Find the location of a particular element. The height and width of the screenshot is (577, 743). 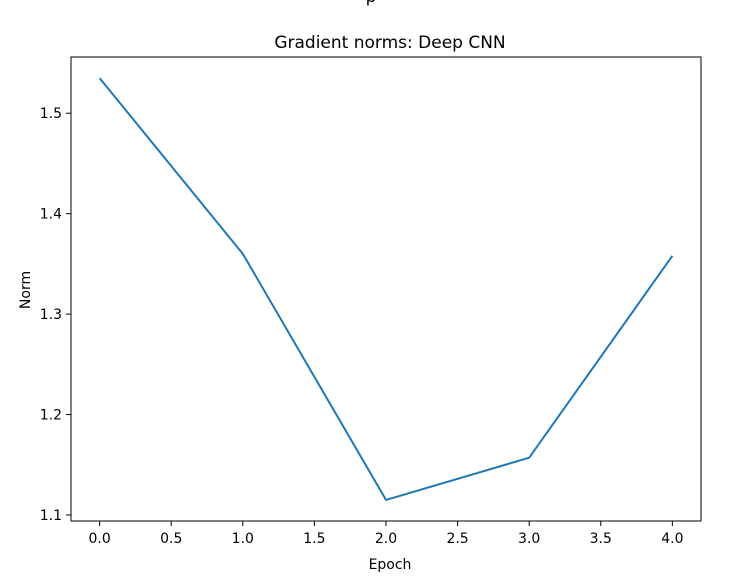

x-tick-label: 0.0 is located at coordinates (100, 539).